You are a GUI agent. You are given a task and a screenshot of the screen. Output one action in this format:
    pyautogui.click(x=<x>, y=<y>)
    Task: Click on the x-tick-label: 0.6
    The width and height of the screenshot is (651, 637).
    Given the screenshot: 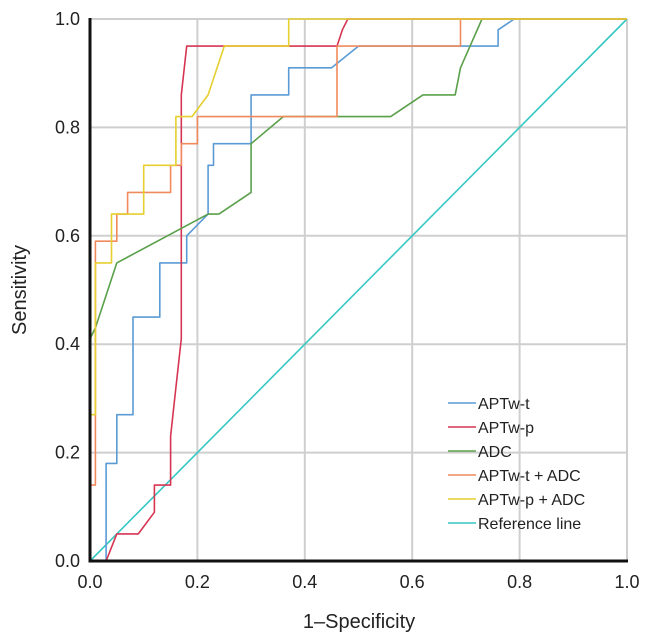 What is the action you would take?
    pyautogui.click(x=412, y=582)
    